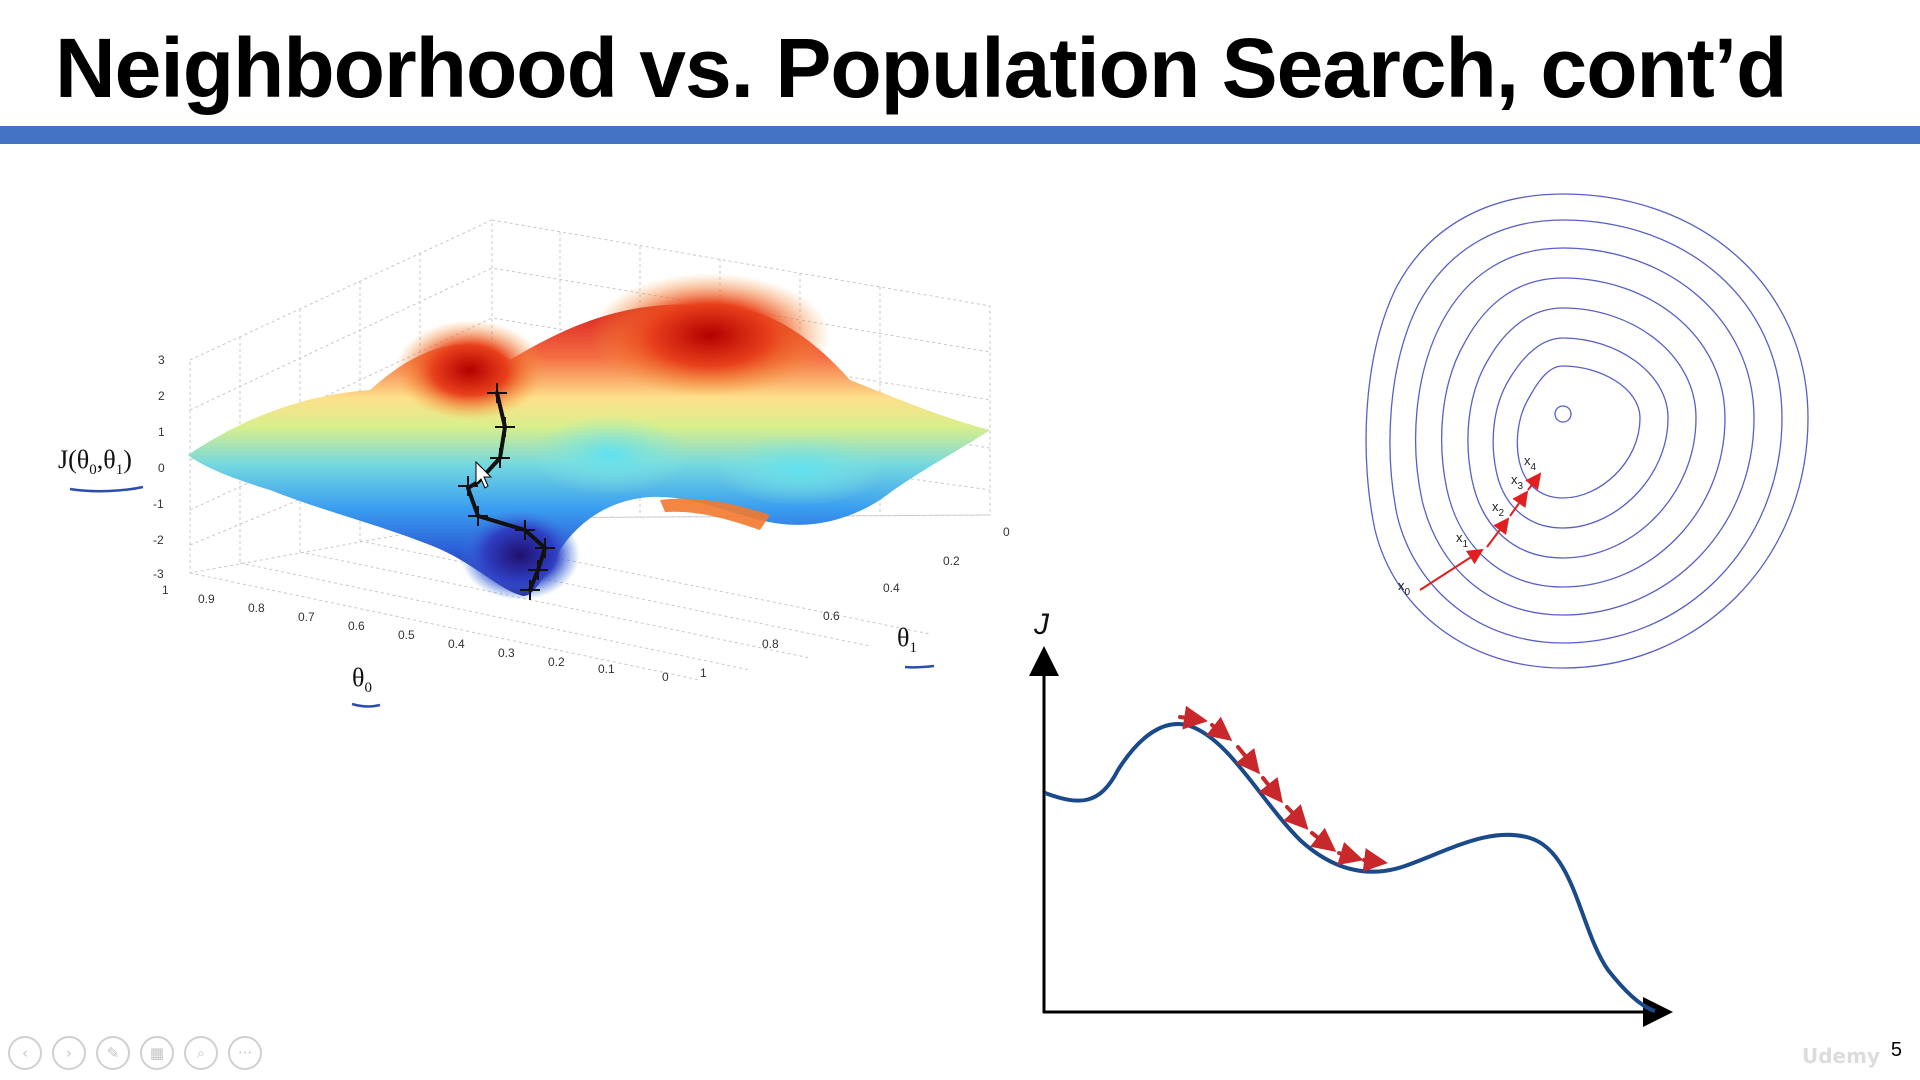 The width and height of the screenshot is (1920, 1080). I want to click on curve-plot: J, so click(1351, 817).